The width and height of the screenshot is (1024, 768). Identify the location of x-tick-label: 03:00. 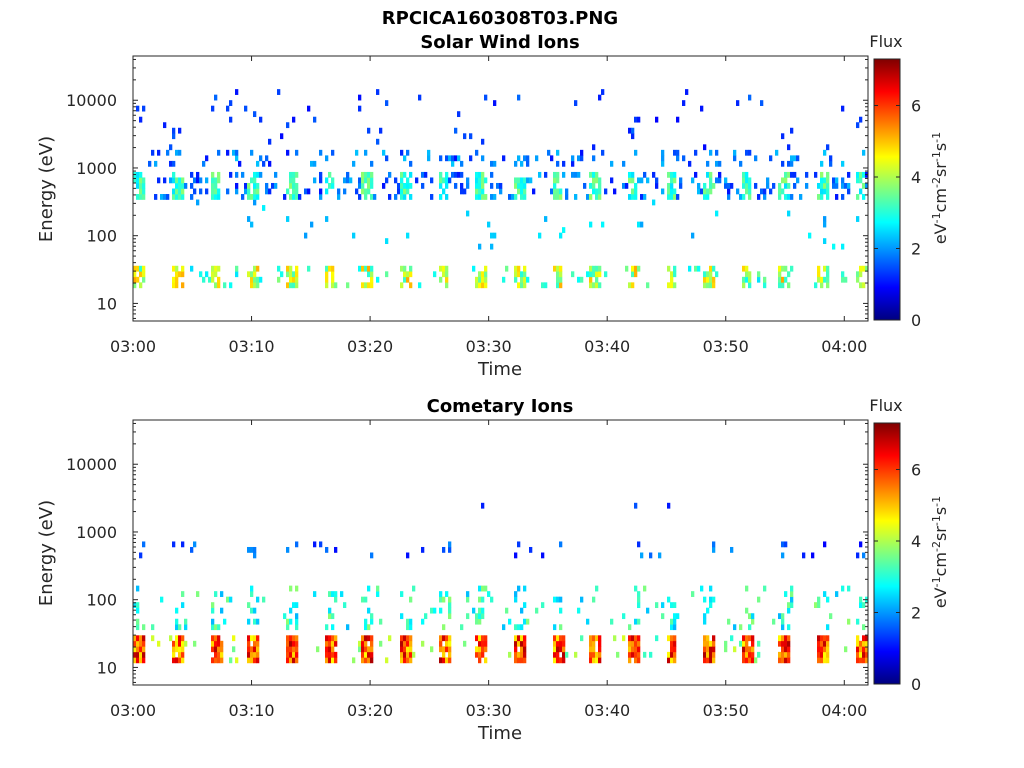
(133, 346).